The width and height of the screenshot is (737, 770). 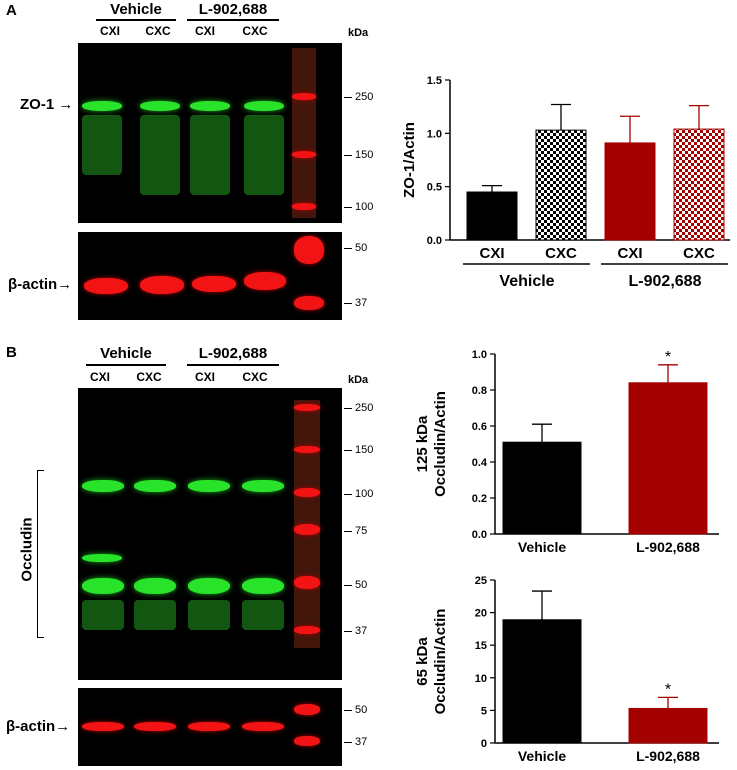 I want to click on occ65-y-tick-label: 10, so click(x=481, y=679).